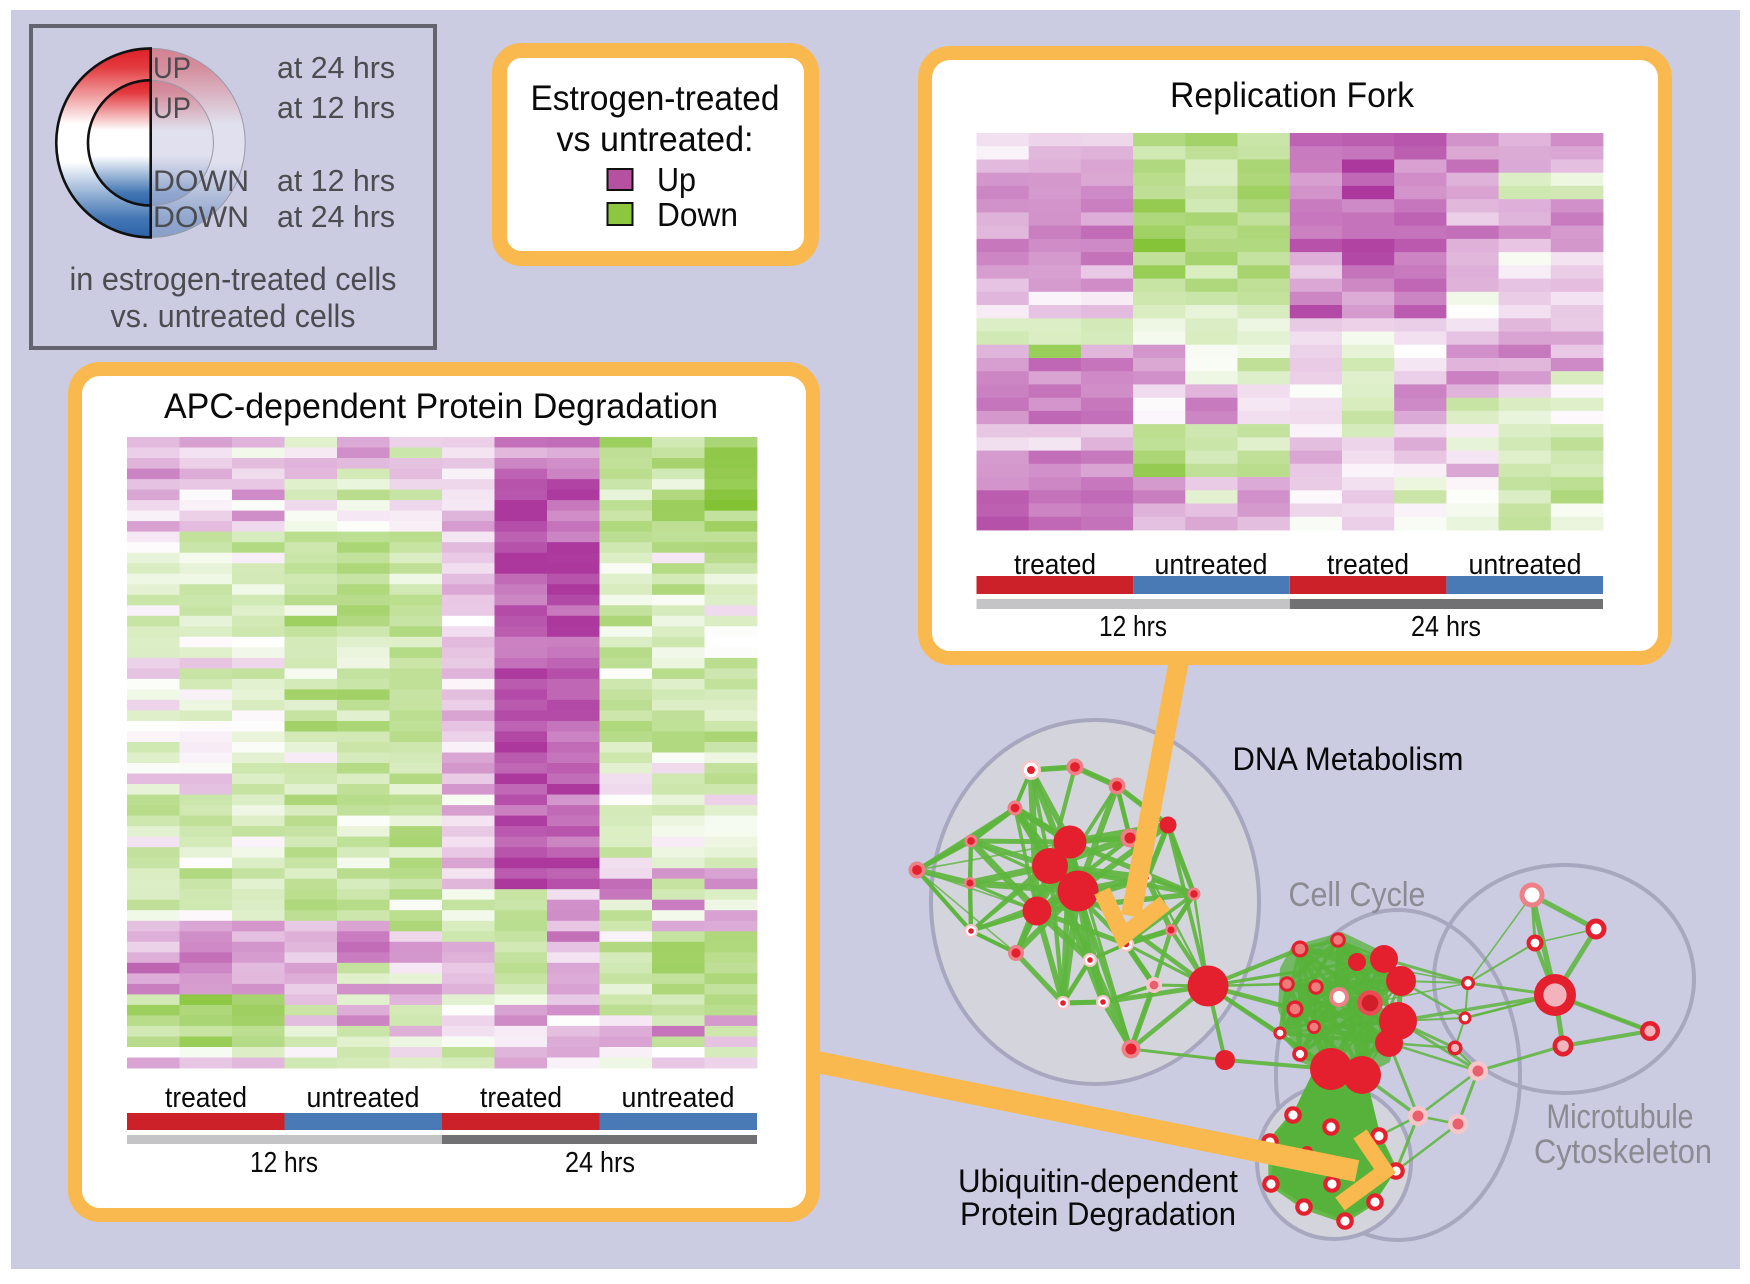 The width and height of the screenshot is (1750, 1284). I want to click on svg-text: Protein Degradation, so click(1098, 1214).